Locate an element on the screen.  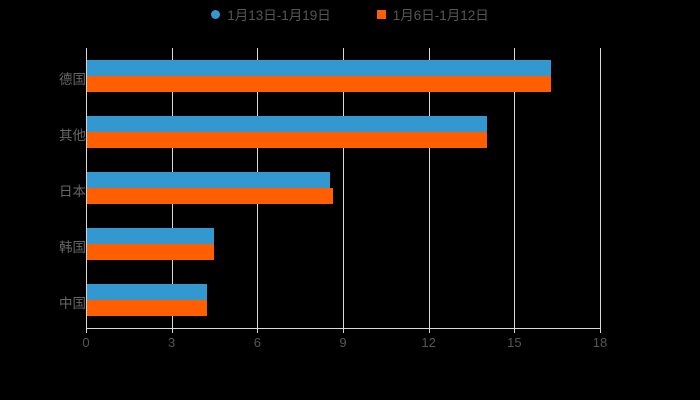
x-tick-label-15: 15 is located at coordinates (514, 342).